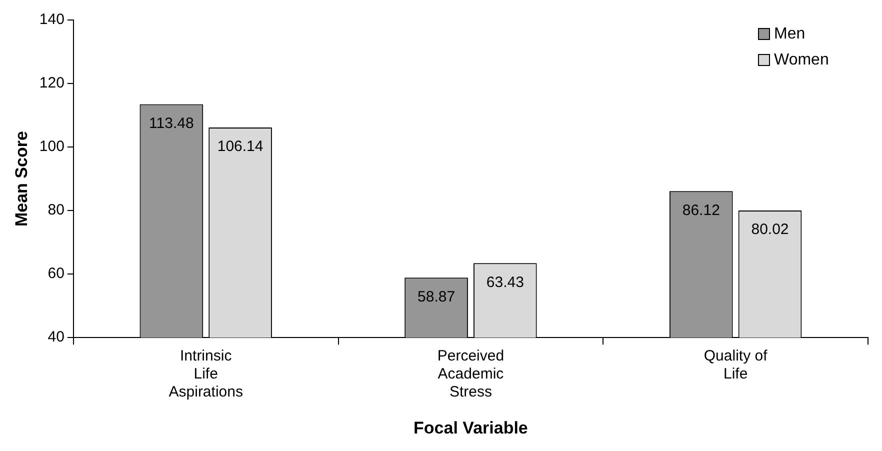 This screenshot has width=882, height=451. What do you see at coordinates (171, 123) in the screenshot?
I see `data-label: 113.48` at bounding box center [171, 123].